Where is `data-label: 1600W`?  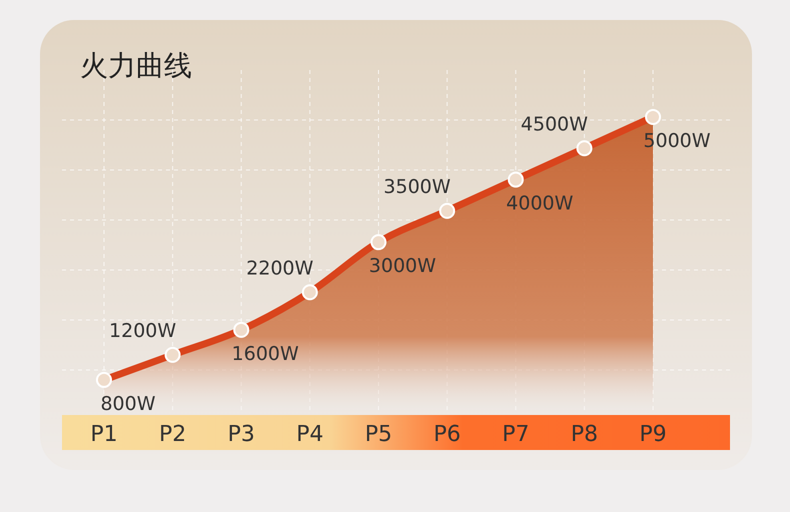 data-label: 1600W is located at coordinates (266, 353).